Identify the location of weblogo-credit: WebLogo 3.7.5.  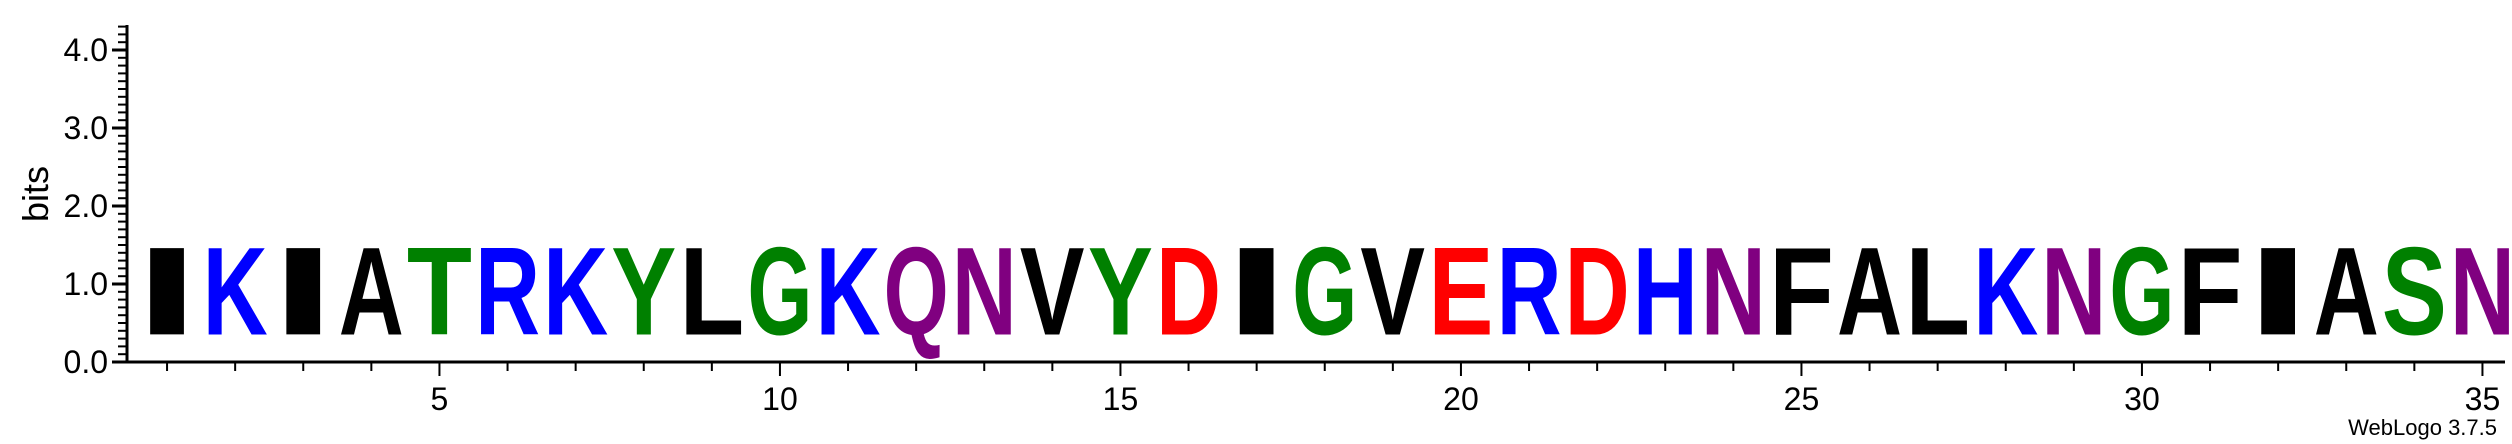
(2422, 427).